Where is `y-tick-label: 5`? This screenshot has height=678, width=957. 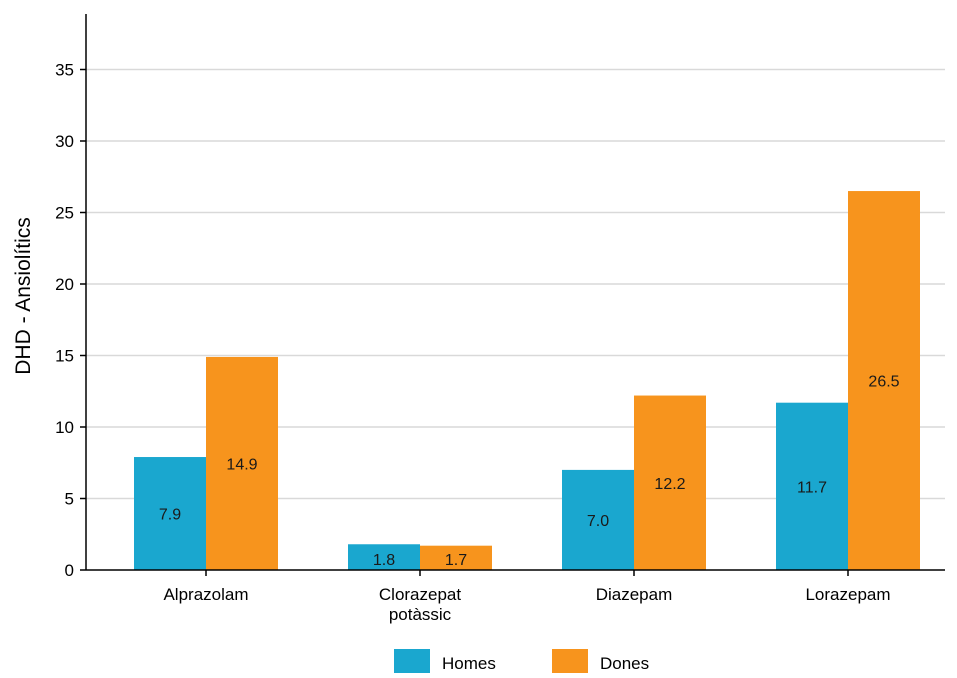 y-tick-label: 5 is located at coordinates (69, 499).